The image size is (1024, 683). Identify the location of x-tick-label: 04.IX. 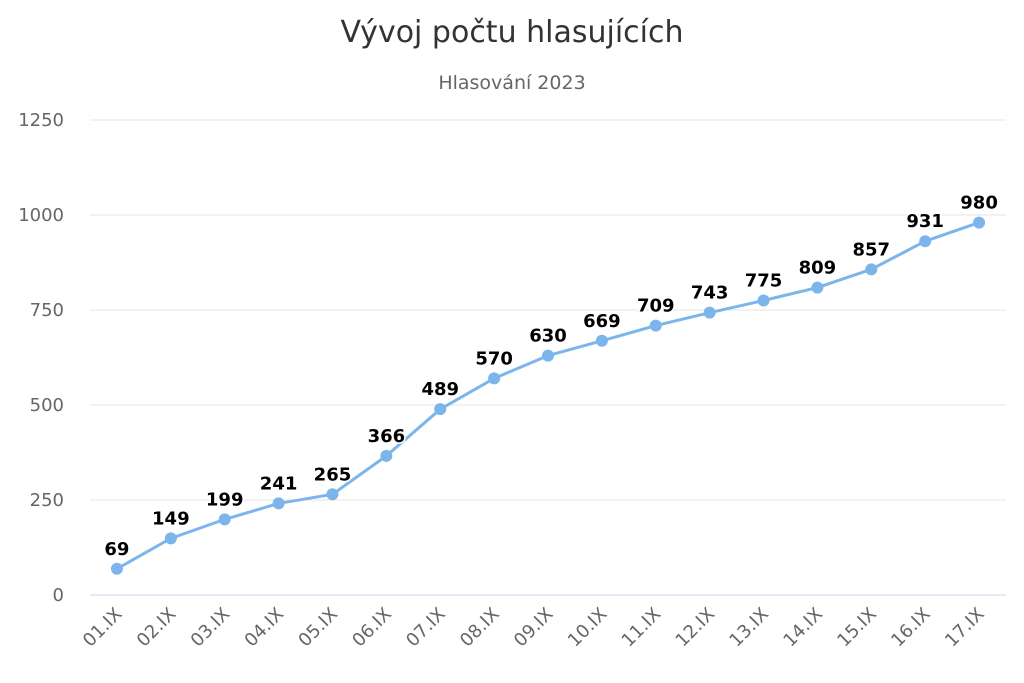
(265, 628).